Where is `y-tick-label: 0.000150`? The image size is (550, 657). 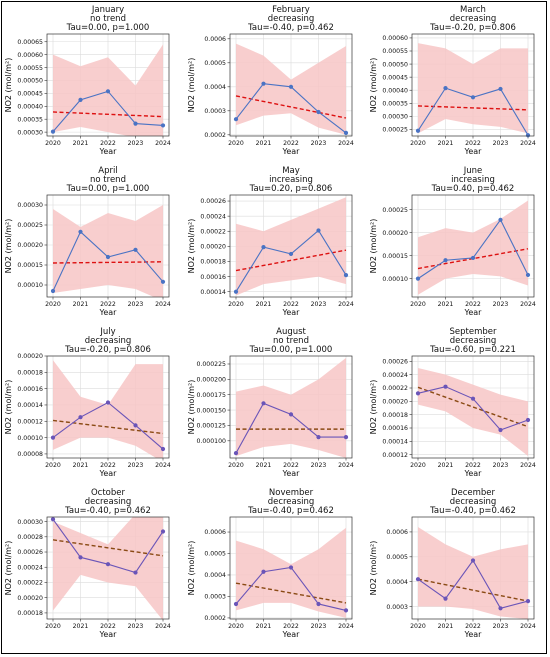 y-tick-label: 0.000150 is located at coordinates (211, 410).